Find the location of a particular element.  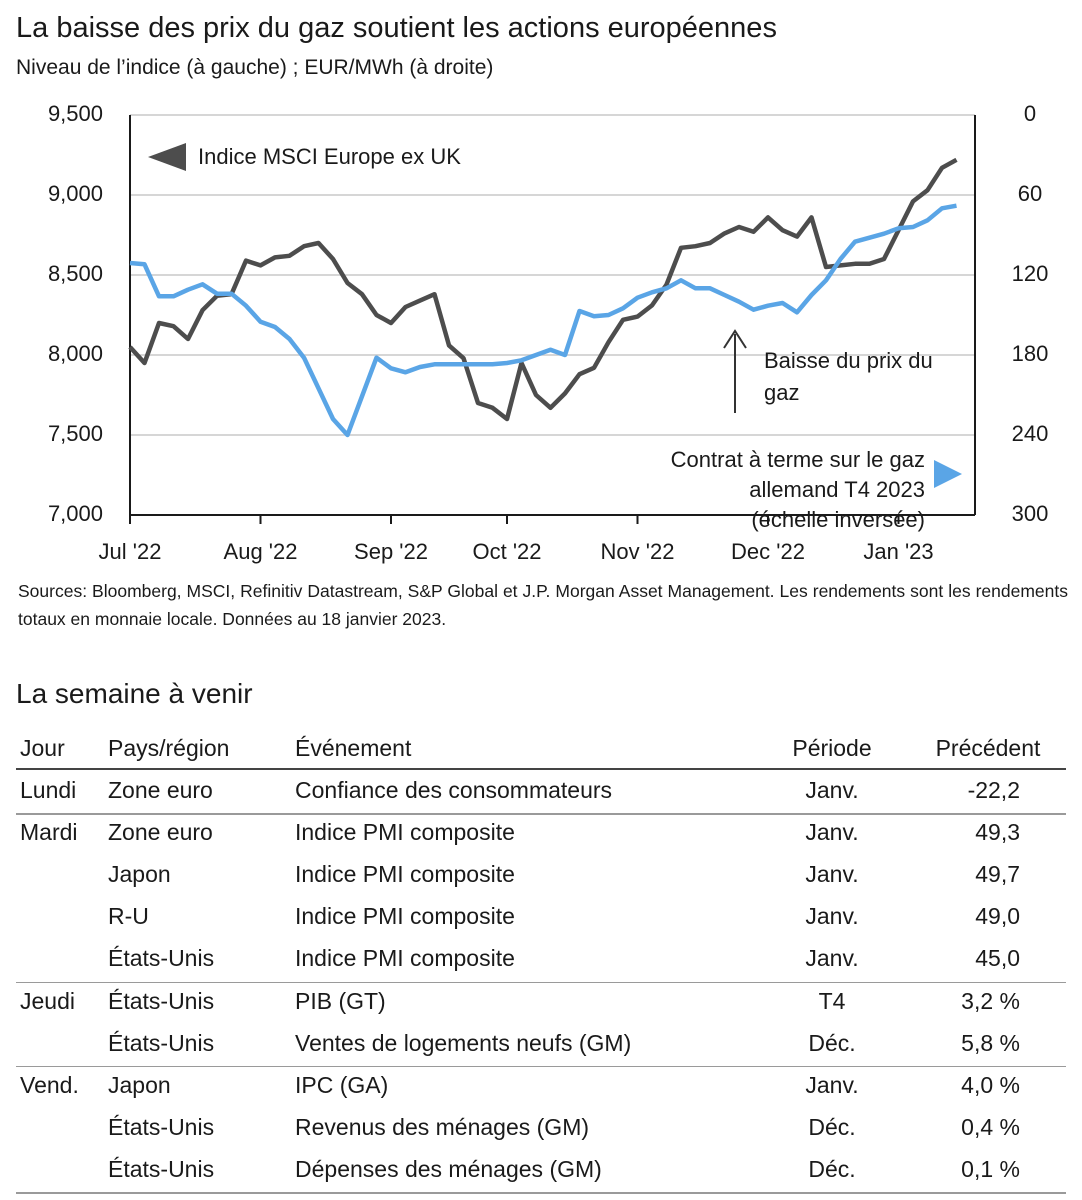

x-tick-label: Aug '22 is located at coordinates (261, 551).